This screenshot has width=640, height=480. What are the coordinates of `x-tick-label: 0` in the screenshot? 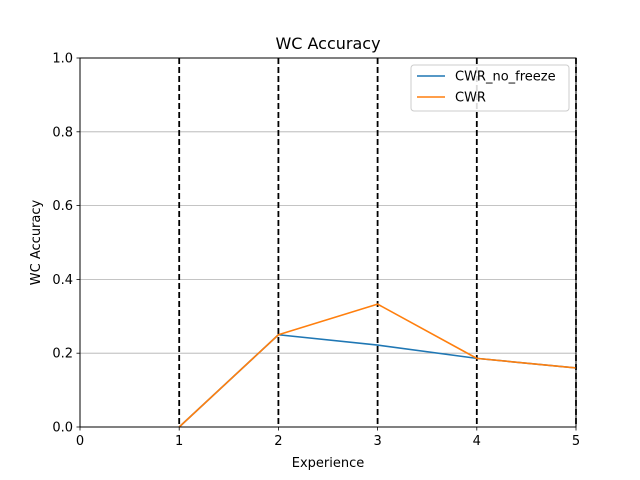 It's located at (80, 441).